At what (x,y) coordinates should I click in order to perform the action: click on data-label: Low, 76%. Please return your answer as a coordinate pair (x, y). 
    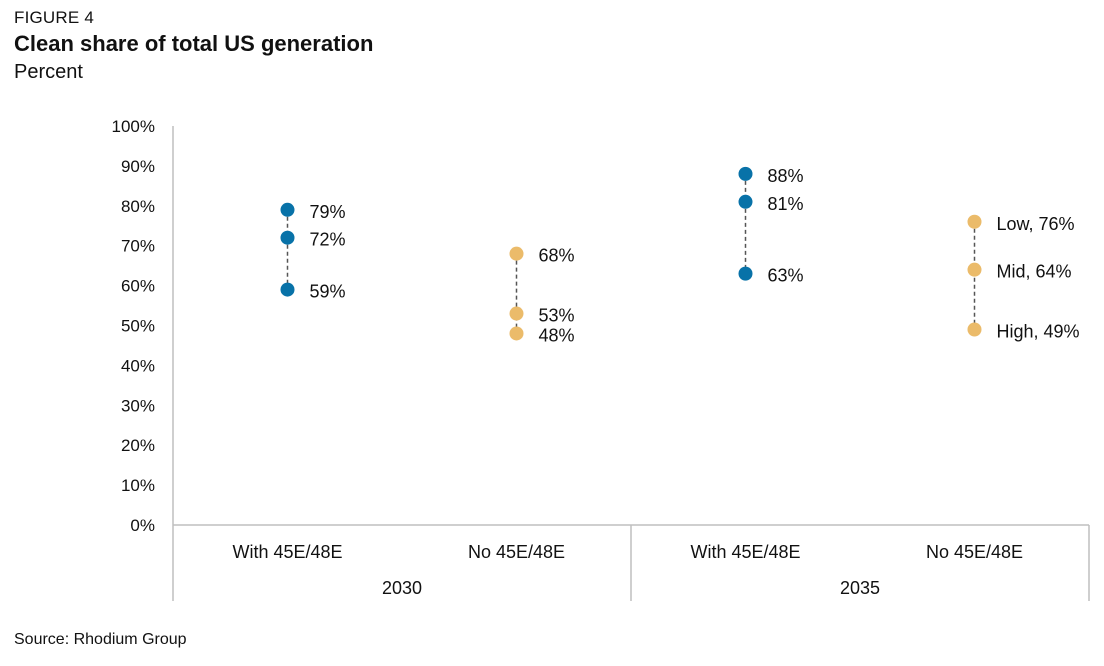
    Looking at the image, I should click on (1036, 224).